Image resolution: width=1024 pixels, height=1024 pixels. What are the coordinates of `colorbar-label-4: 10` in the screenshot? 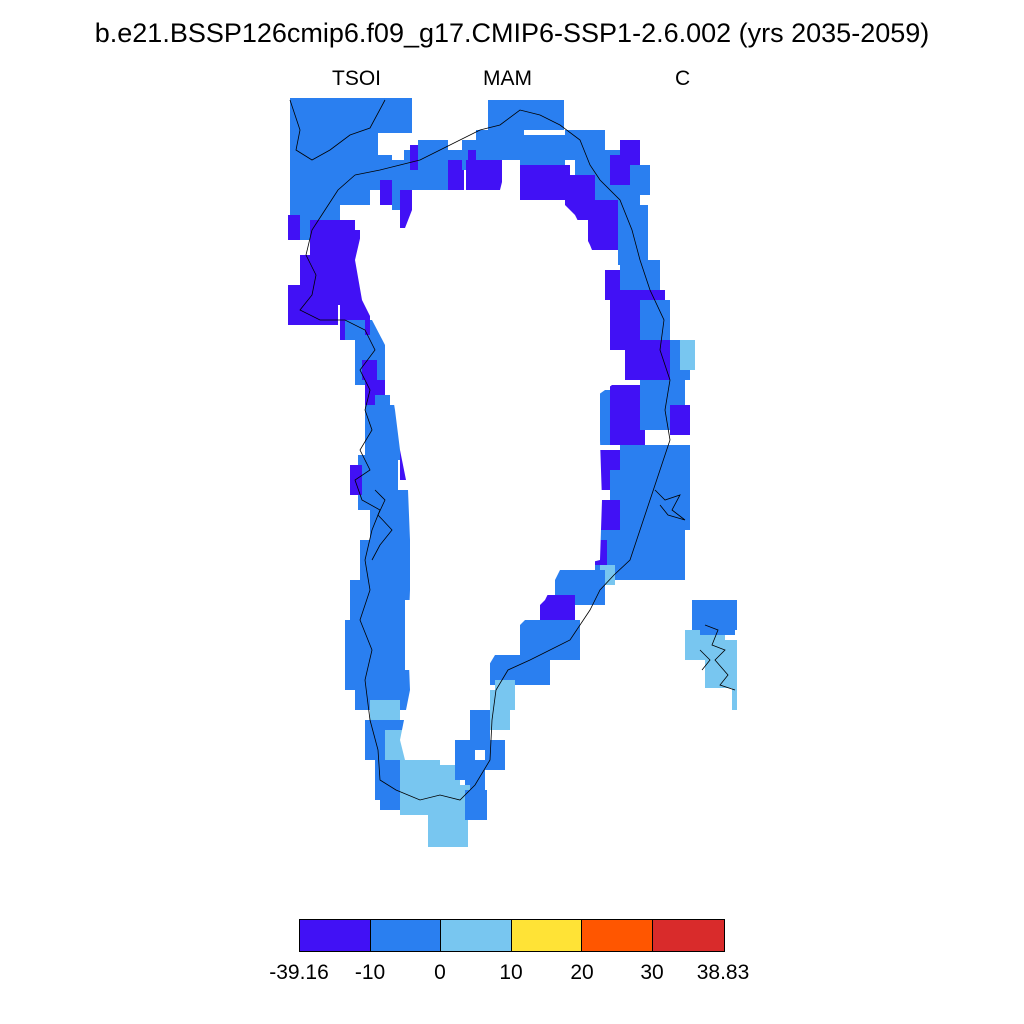 It's located at (511, 972).